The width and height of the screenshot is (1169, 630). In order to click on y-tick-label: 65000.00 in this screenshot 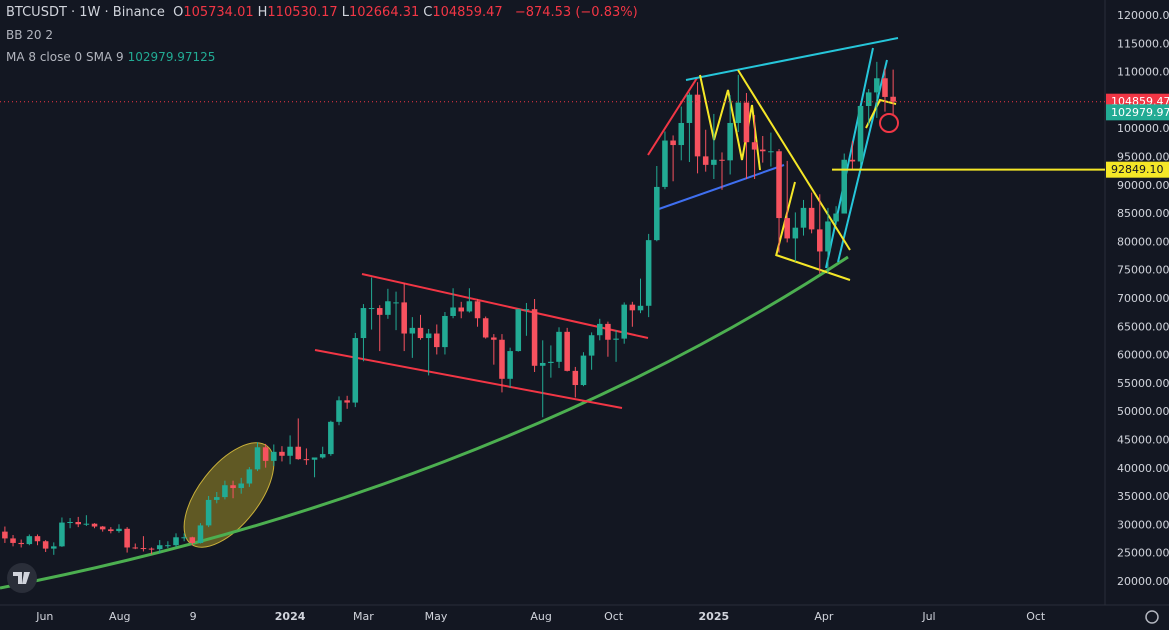, I will do `click(1143, 326)`.